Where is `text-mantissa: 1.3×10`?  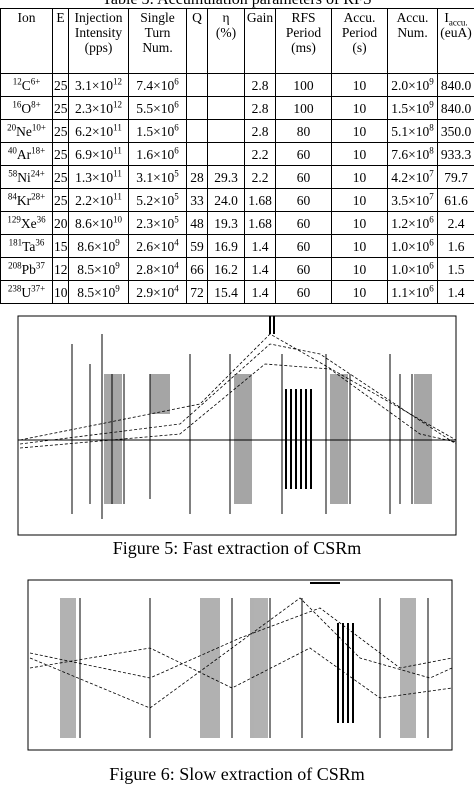 text-mantissa: 1.3×10 is located at coordinates (94, 177).